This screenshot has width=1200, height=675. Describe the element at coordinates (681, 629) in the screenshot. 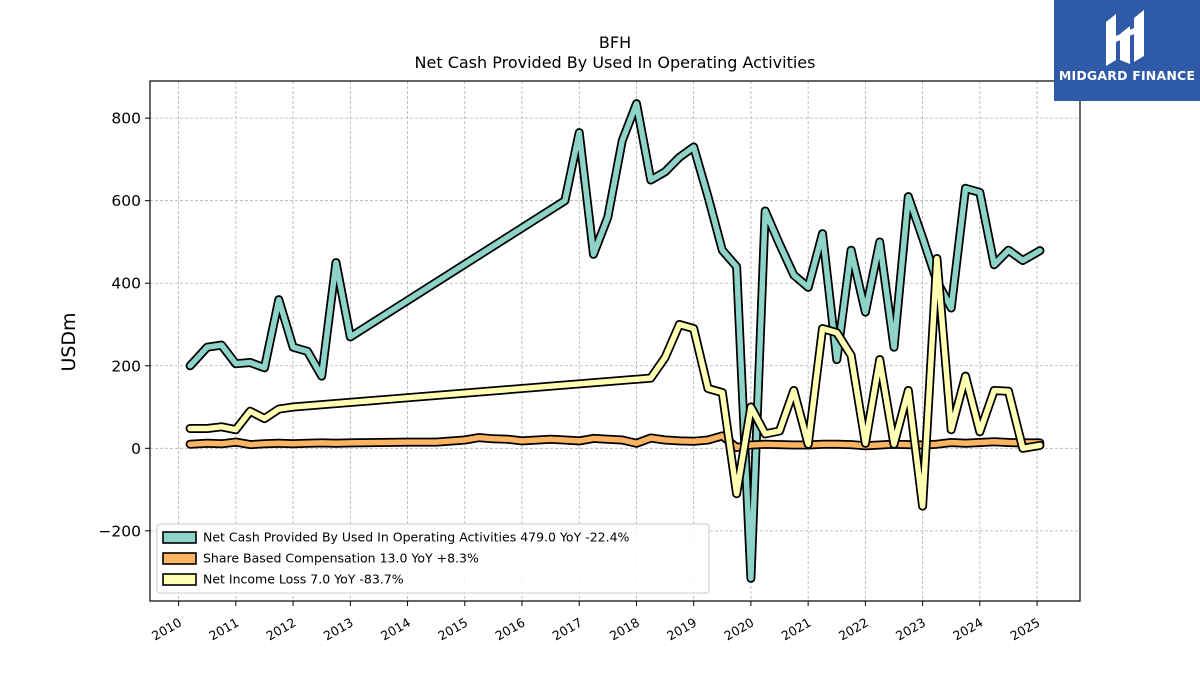

I see `x-tick-label: 2019` at that location.